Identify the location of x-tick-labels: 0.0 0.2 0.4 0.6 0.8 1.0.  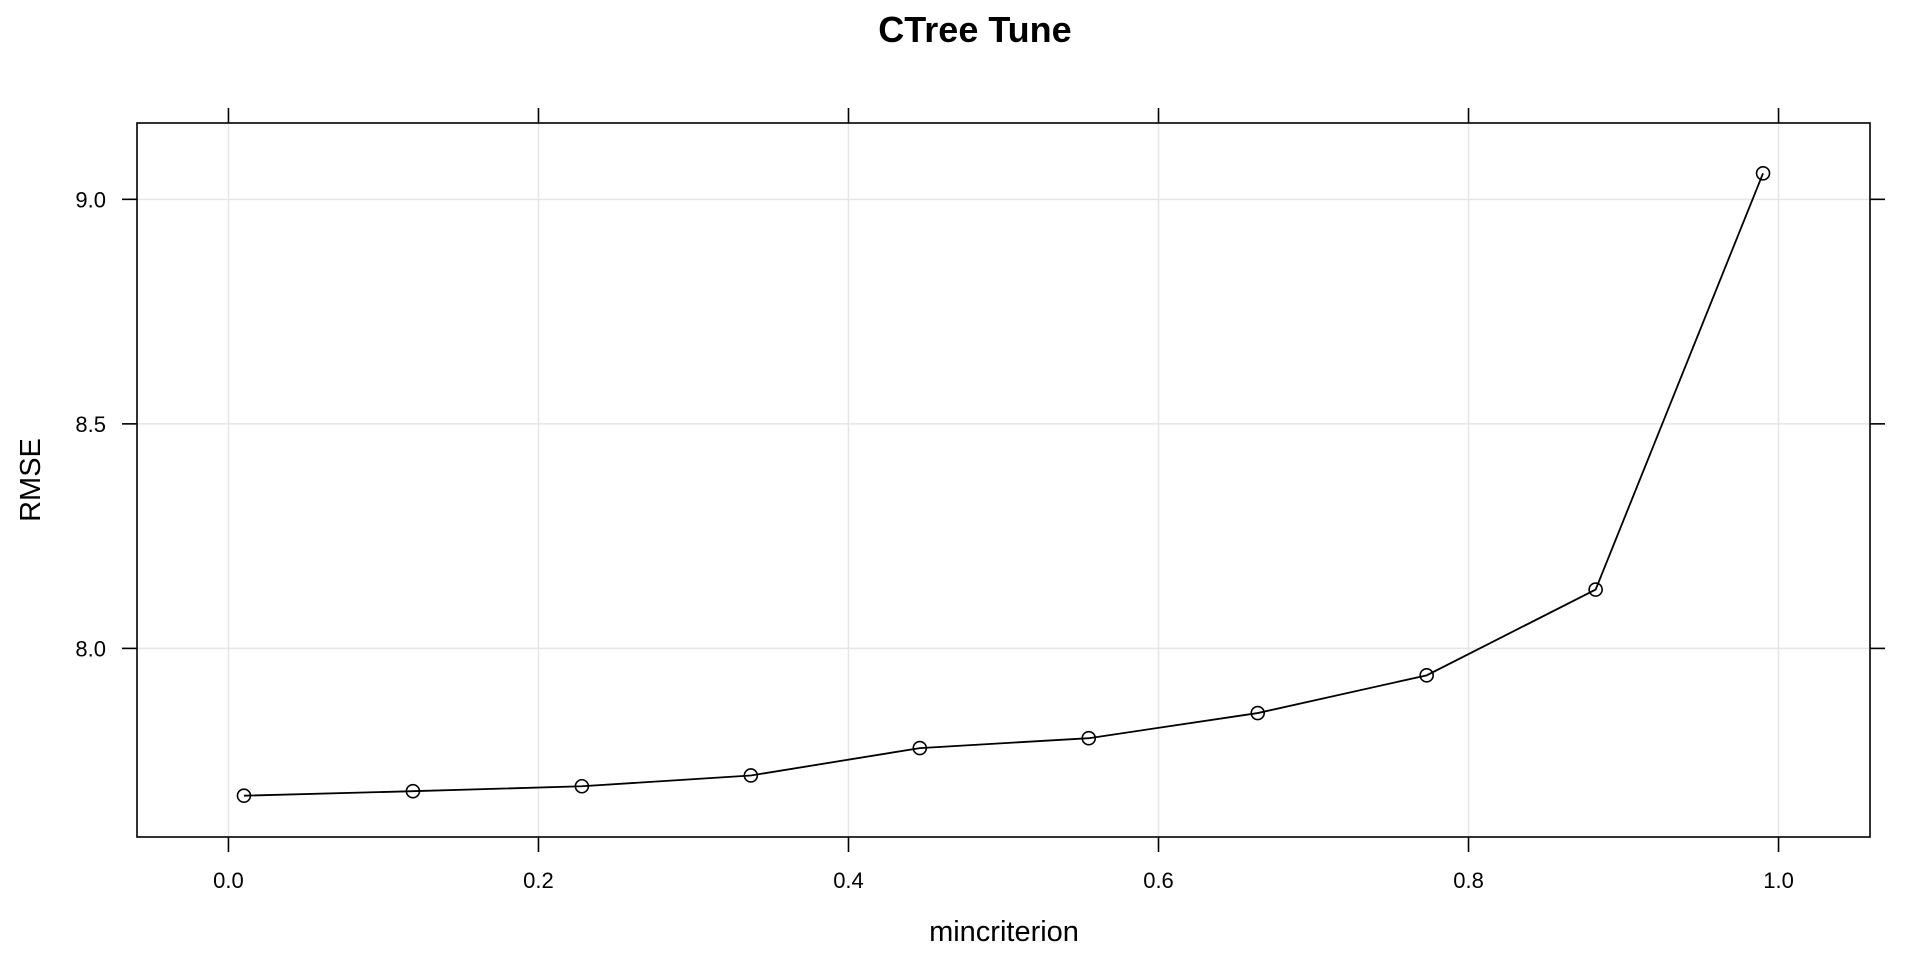
(1003, 880).